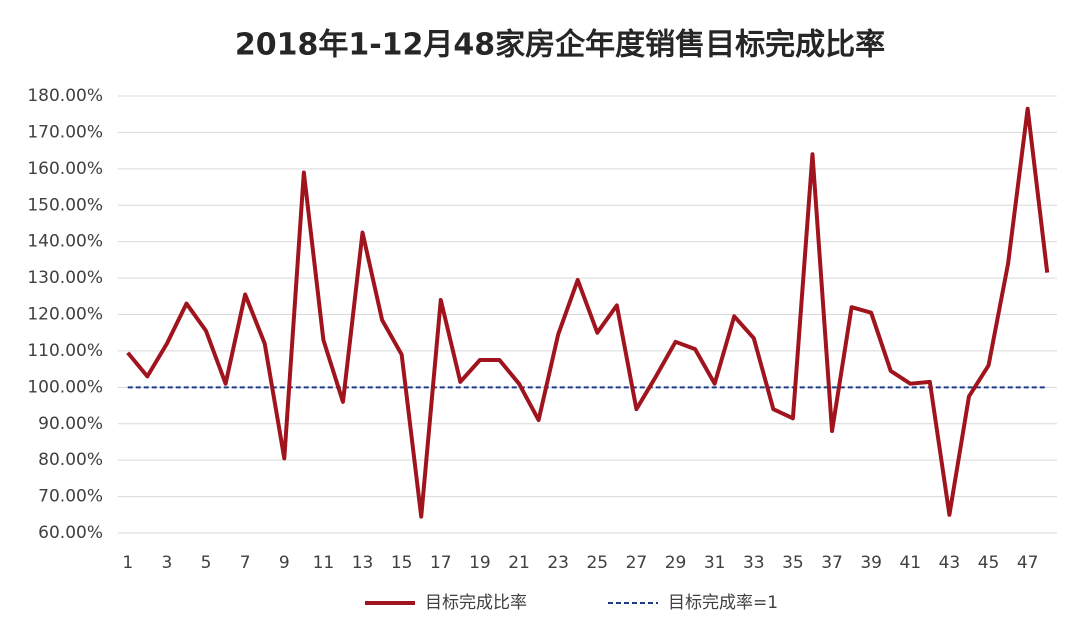  I want to click on x-tick-label: 35, so click(793, 563).